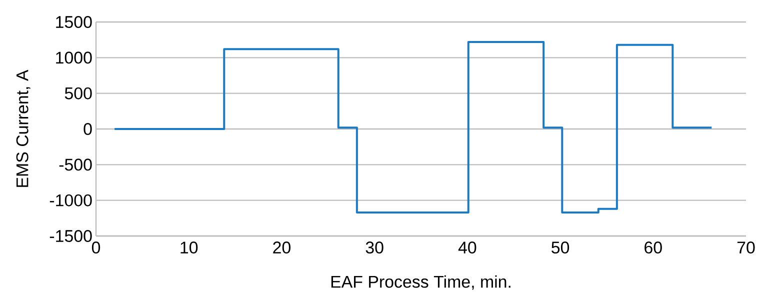 The image size is (768, 303). I want to click on x-tick-label: 30, so click(375, 248).